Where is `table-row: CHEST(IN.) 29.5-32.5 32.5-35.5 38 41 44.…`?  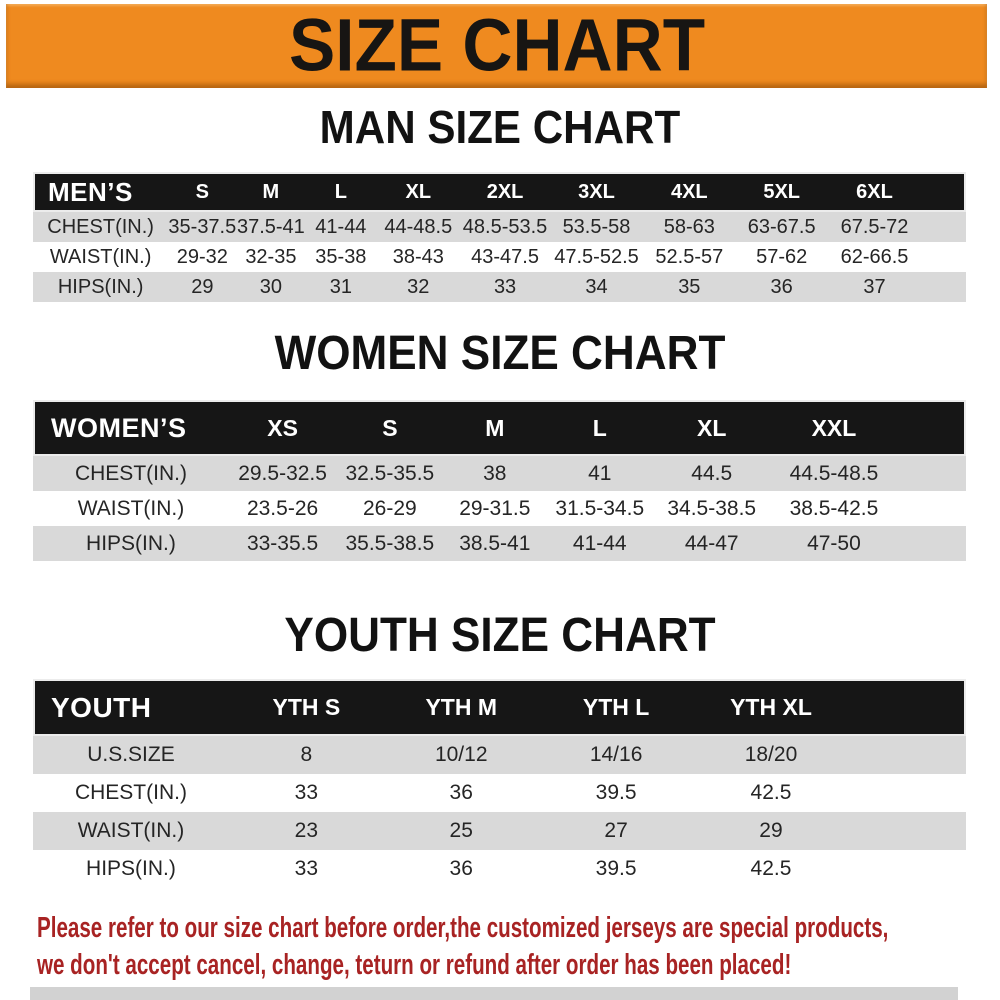 table-row: CHEST(IN.) 29.5-32.5 32.5-35.5 38 41 44.… is located at coordinates (499, 473).